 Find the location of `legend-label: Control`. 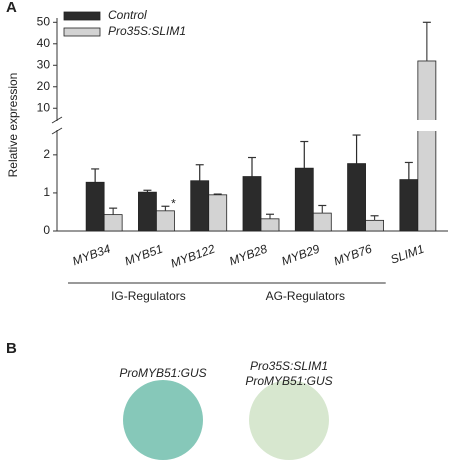

legend-label: Control is located at coordinates (127, 15).